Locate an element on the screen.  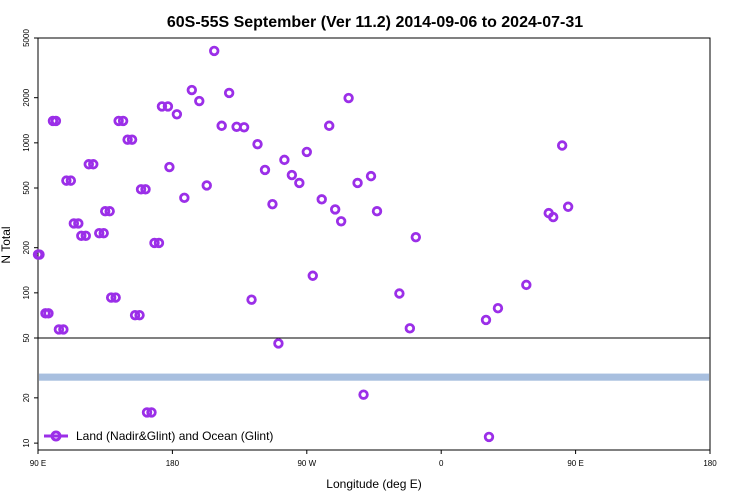
y-tick-label: 200 is located at coordinates (26, 247).